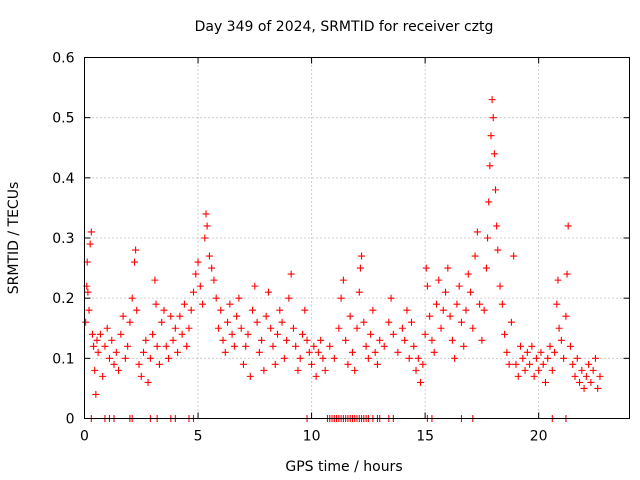  Describe the element at coordinates (70, 420) in the screenshot. I see `y-tick-label: 0` at that location.